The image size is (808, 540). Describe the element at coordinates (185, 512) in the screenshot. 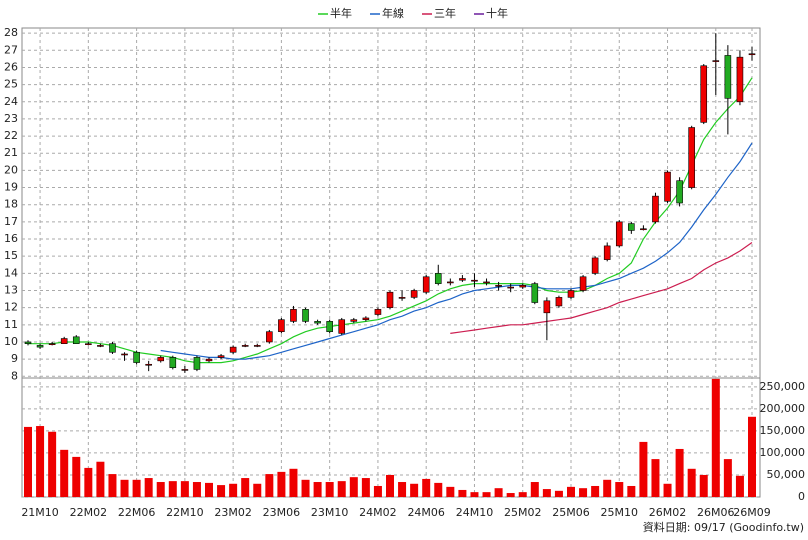

I see `x-tick-label: 22M10` at that location.